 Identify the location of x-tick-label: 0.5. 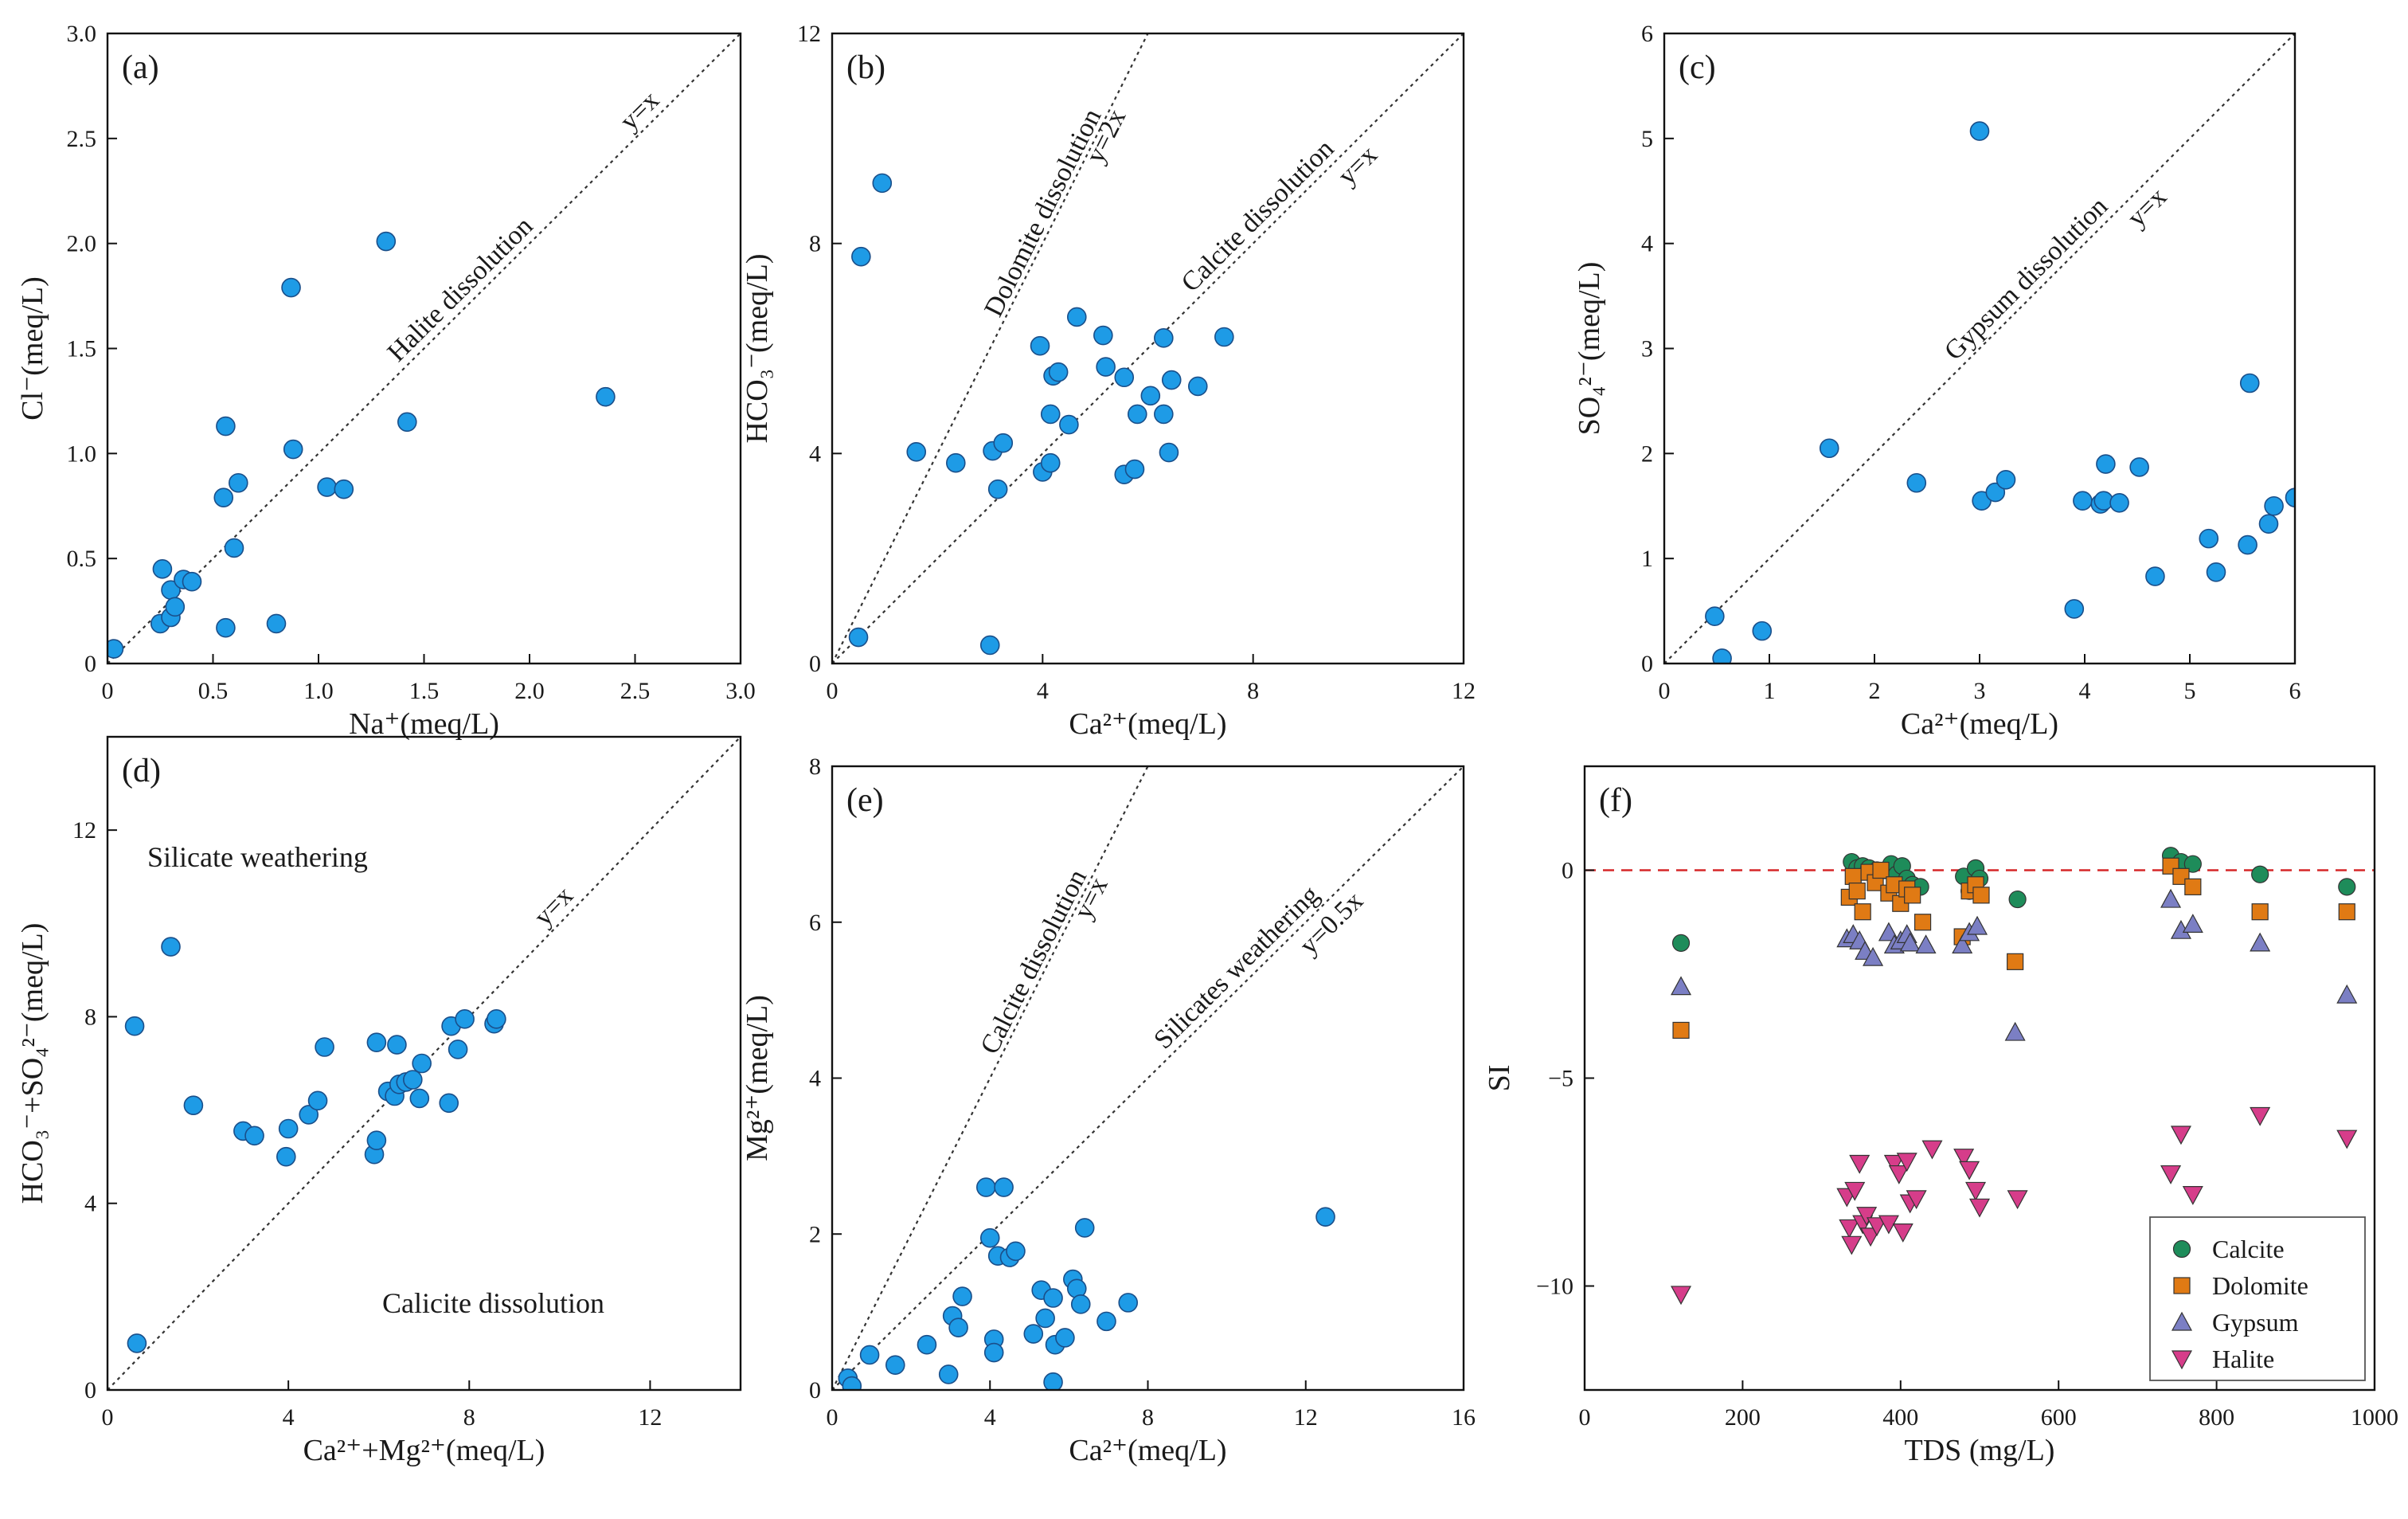
(214, 691).